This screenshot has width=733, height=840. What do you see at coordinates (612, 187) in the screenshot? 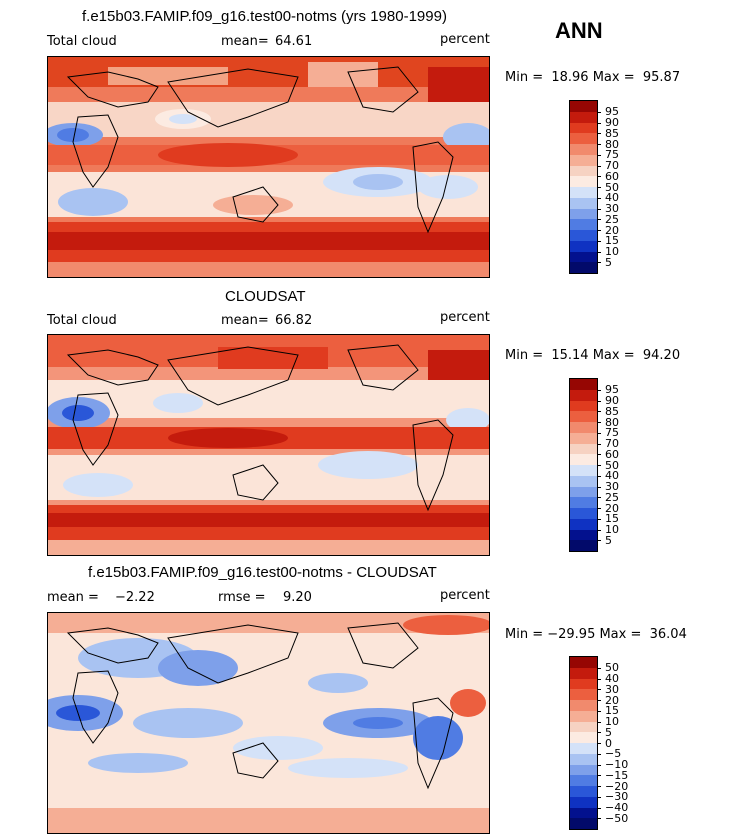
I see `colorbar-level-label: 50` at bounding box center [612, 187].